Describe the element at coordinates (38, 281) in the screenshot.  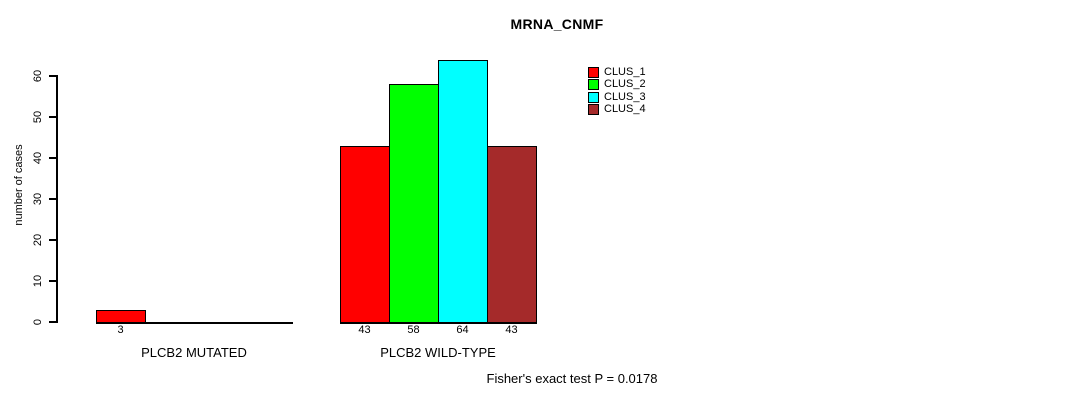
I see `y-tick-label: 10` at that location.